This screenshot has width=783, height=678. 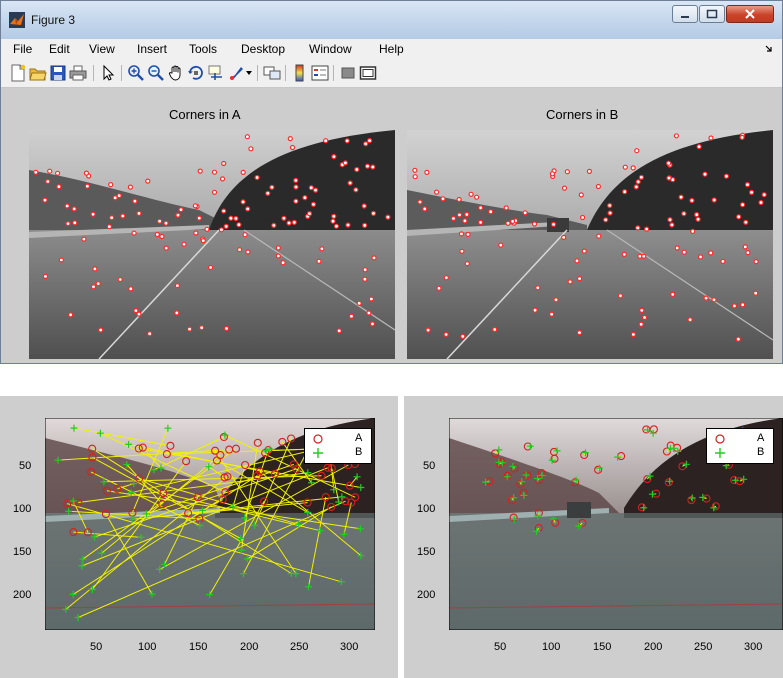 I want to click on menu-edit: Edit, so click(x=59, y=49).